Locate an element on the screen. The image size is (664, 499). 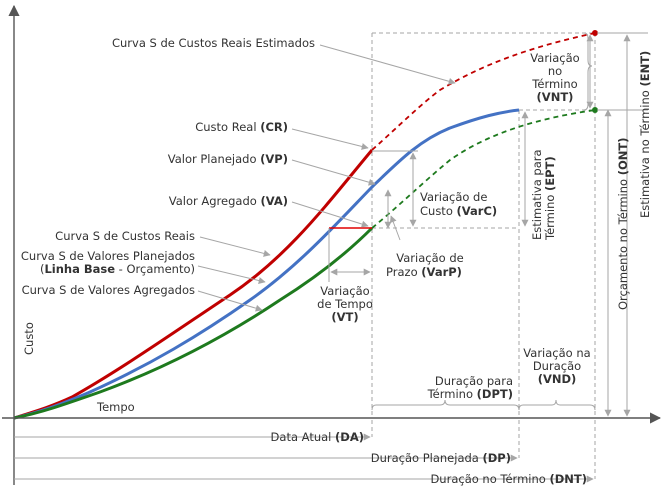
label-ept: Estimativa paraTérmino (EPT) is located at coordinates (543, 195).